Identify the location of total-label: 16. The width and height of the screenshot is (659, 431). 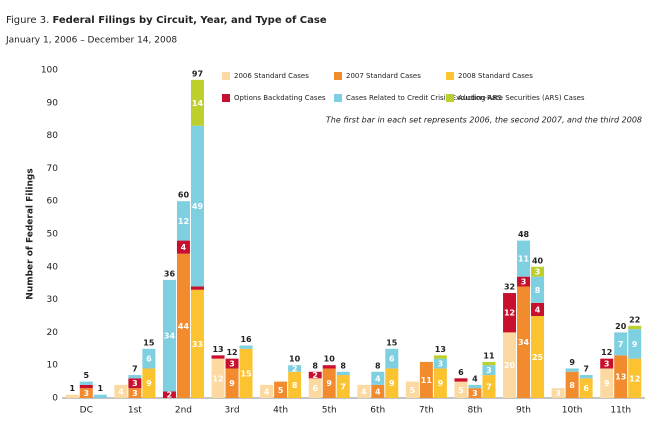
(246, 339).